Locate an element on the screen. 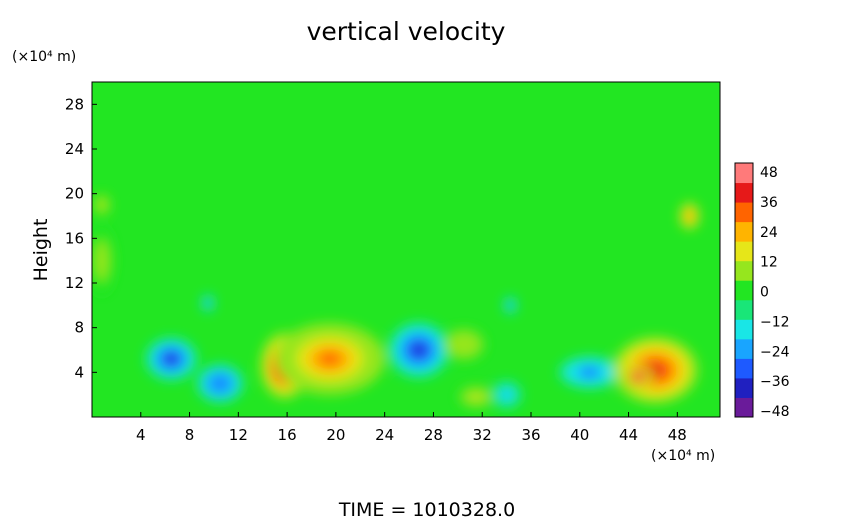  colorbar-tick-label: −48 is located at coordinates (775, 412).